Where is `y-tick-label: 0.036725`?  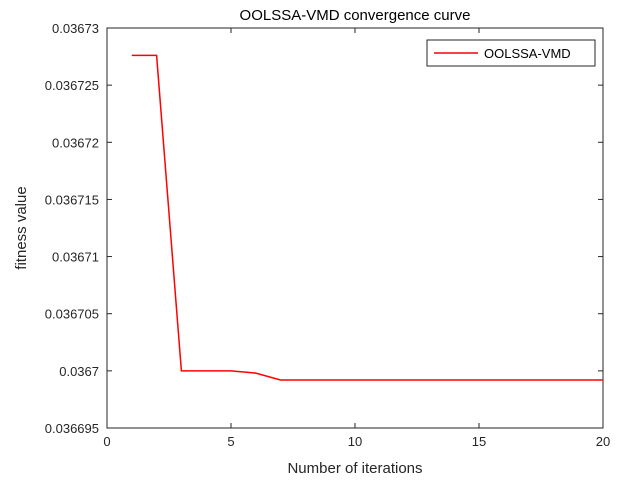 y-tick-label: 0.036725 is located at coordinates (72, 85).